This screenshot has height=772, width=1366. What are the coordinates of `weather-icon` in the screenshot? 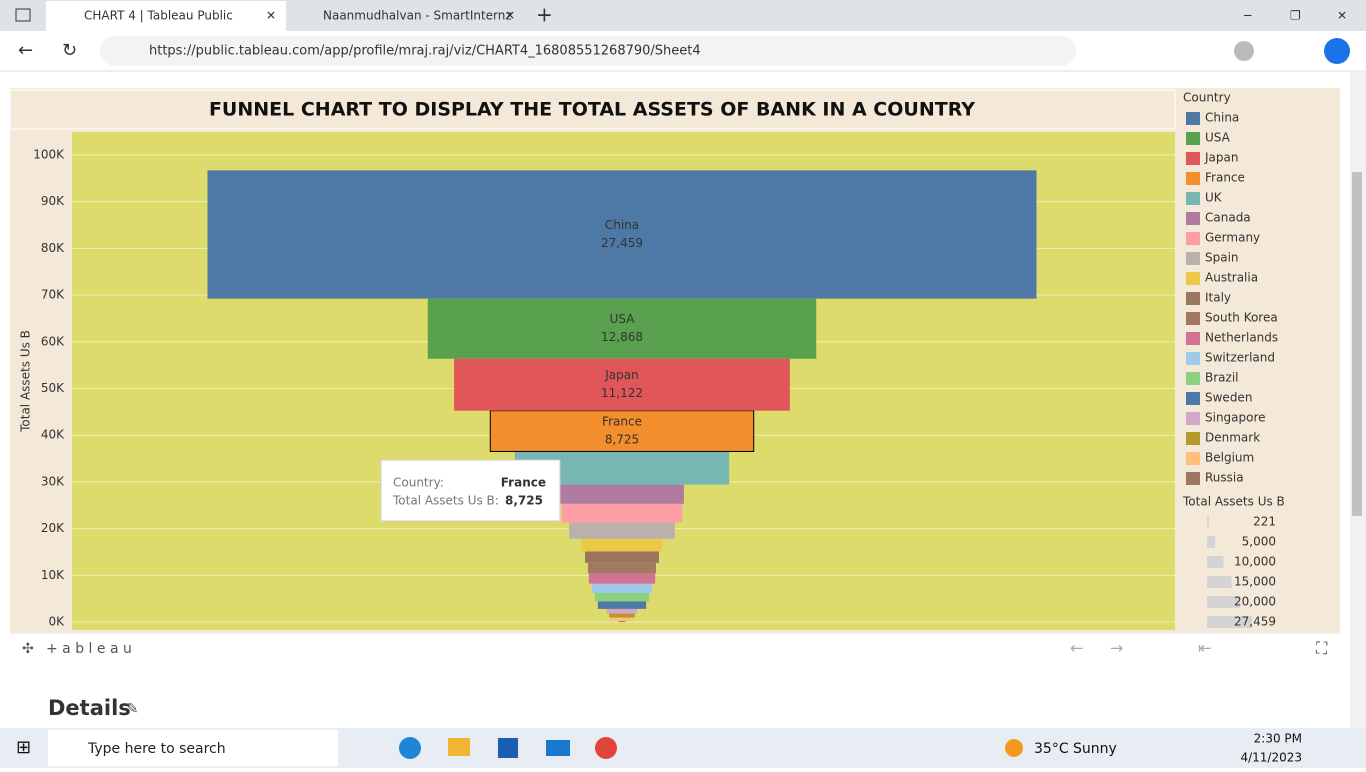 It's located at (1014, 748).